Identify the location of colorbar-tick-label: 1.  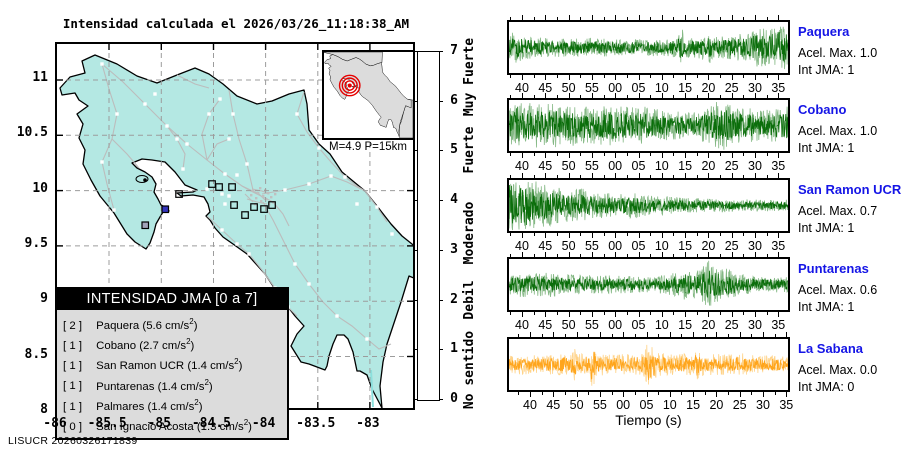
(454, 349).